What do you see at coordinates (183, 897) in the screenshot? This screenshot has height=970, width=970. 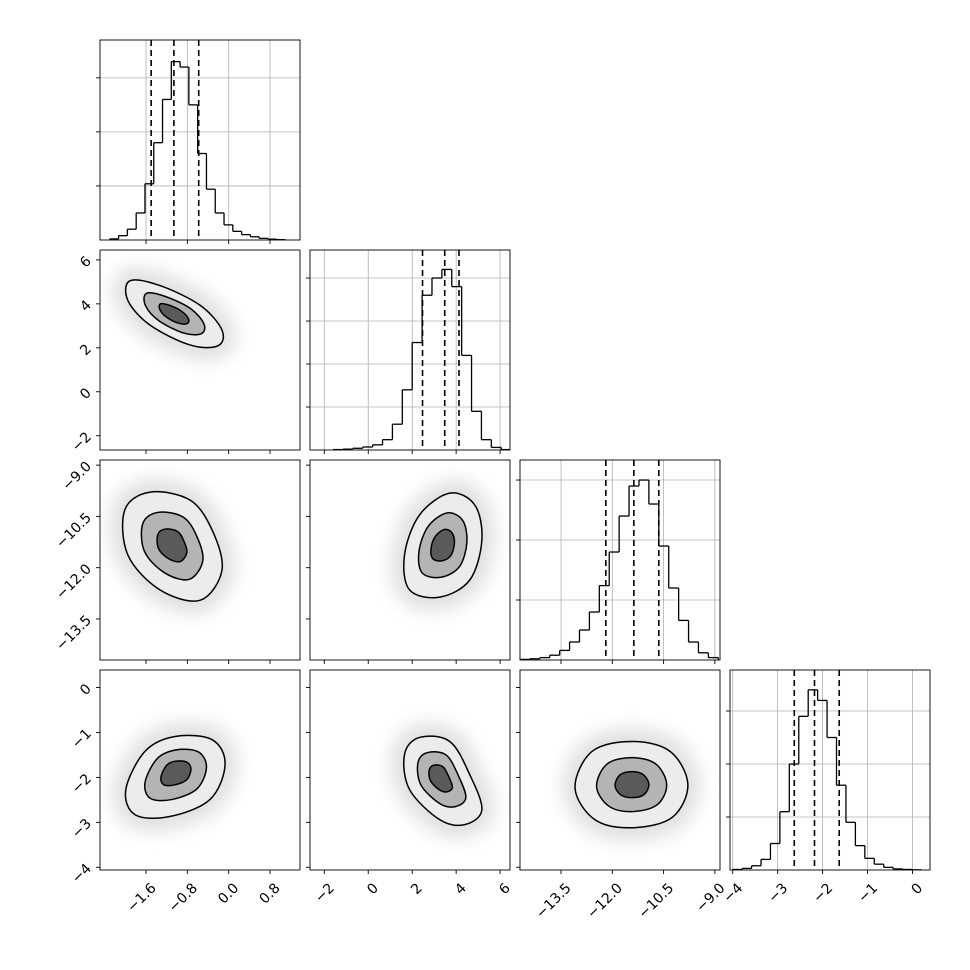 I see `x-tick-label: −0.8` at bounding box center [183, 897].